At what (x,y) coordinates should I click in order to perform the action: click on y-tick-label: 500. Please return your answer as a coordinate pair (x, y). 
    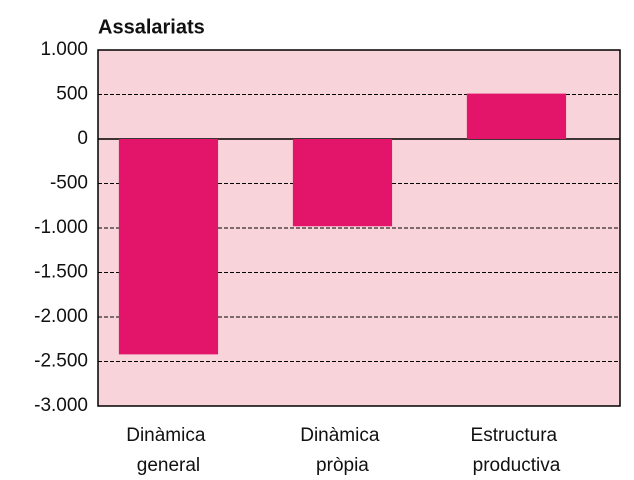
    Looking at the image, I should click on (72, 94).